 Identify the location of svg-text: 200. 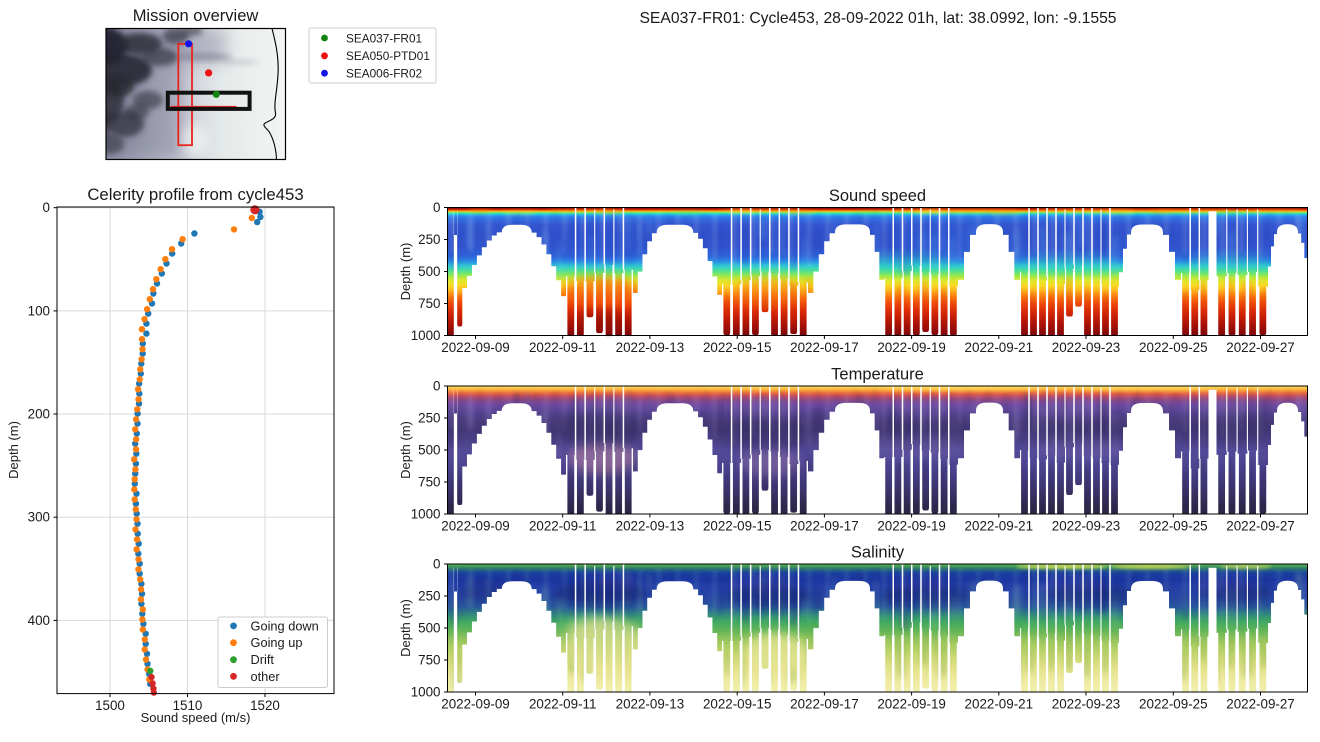
(39, 414).